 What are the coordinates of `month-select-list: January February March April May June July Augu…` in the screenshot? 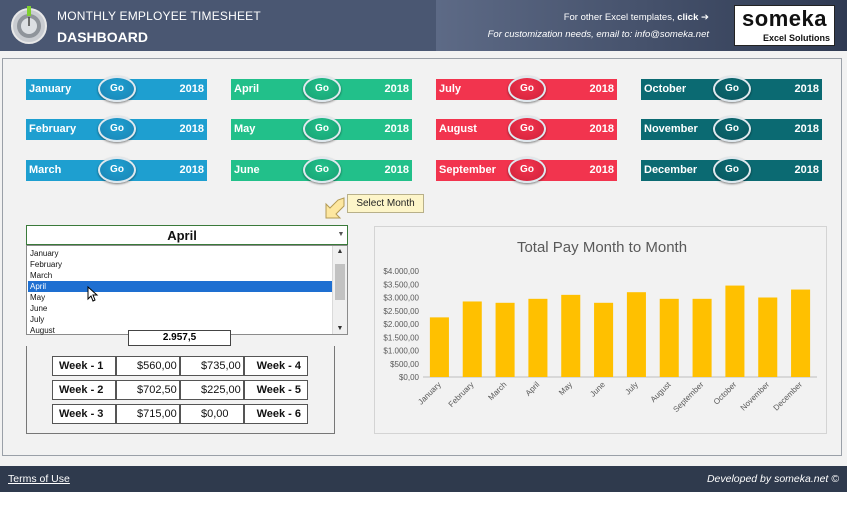 It's located at (187, 290).